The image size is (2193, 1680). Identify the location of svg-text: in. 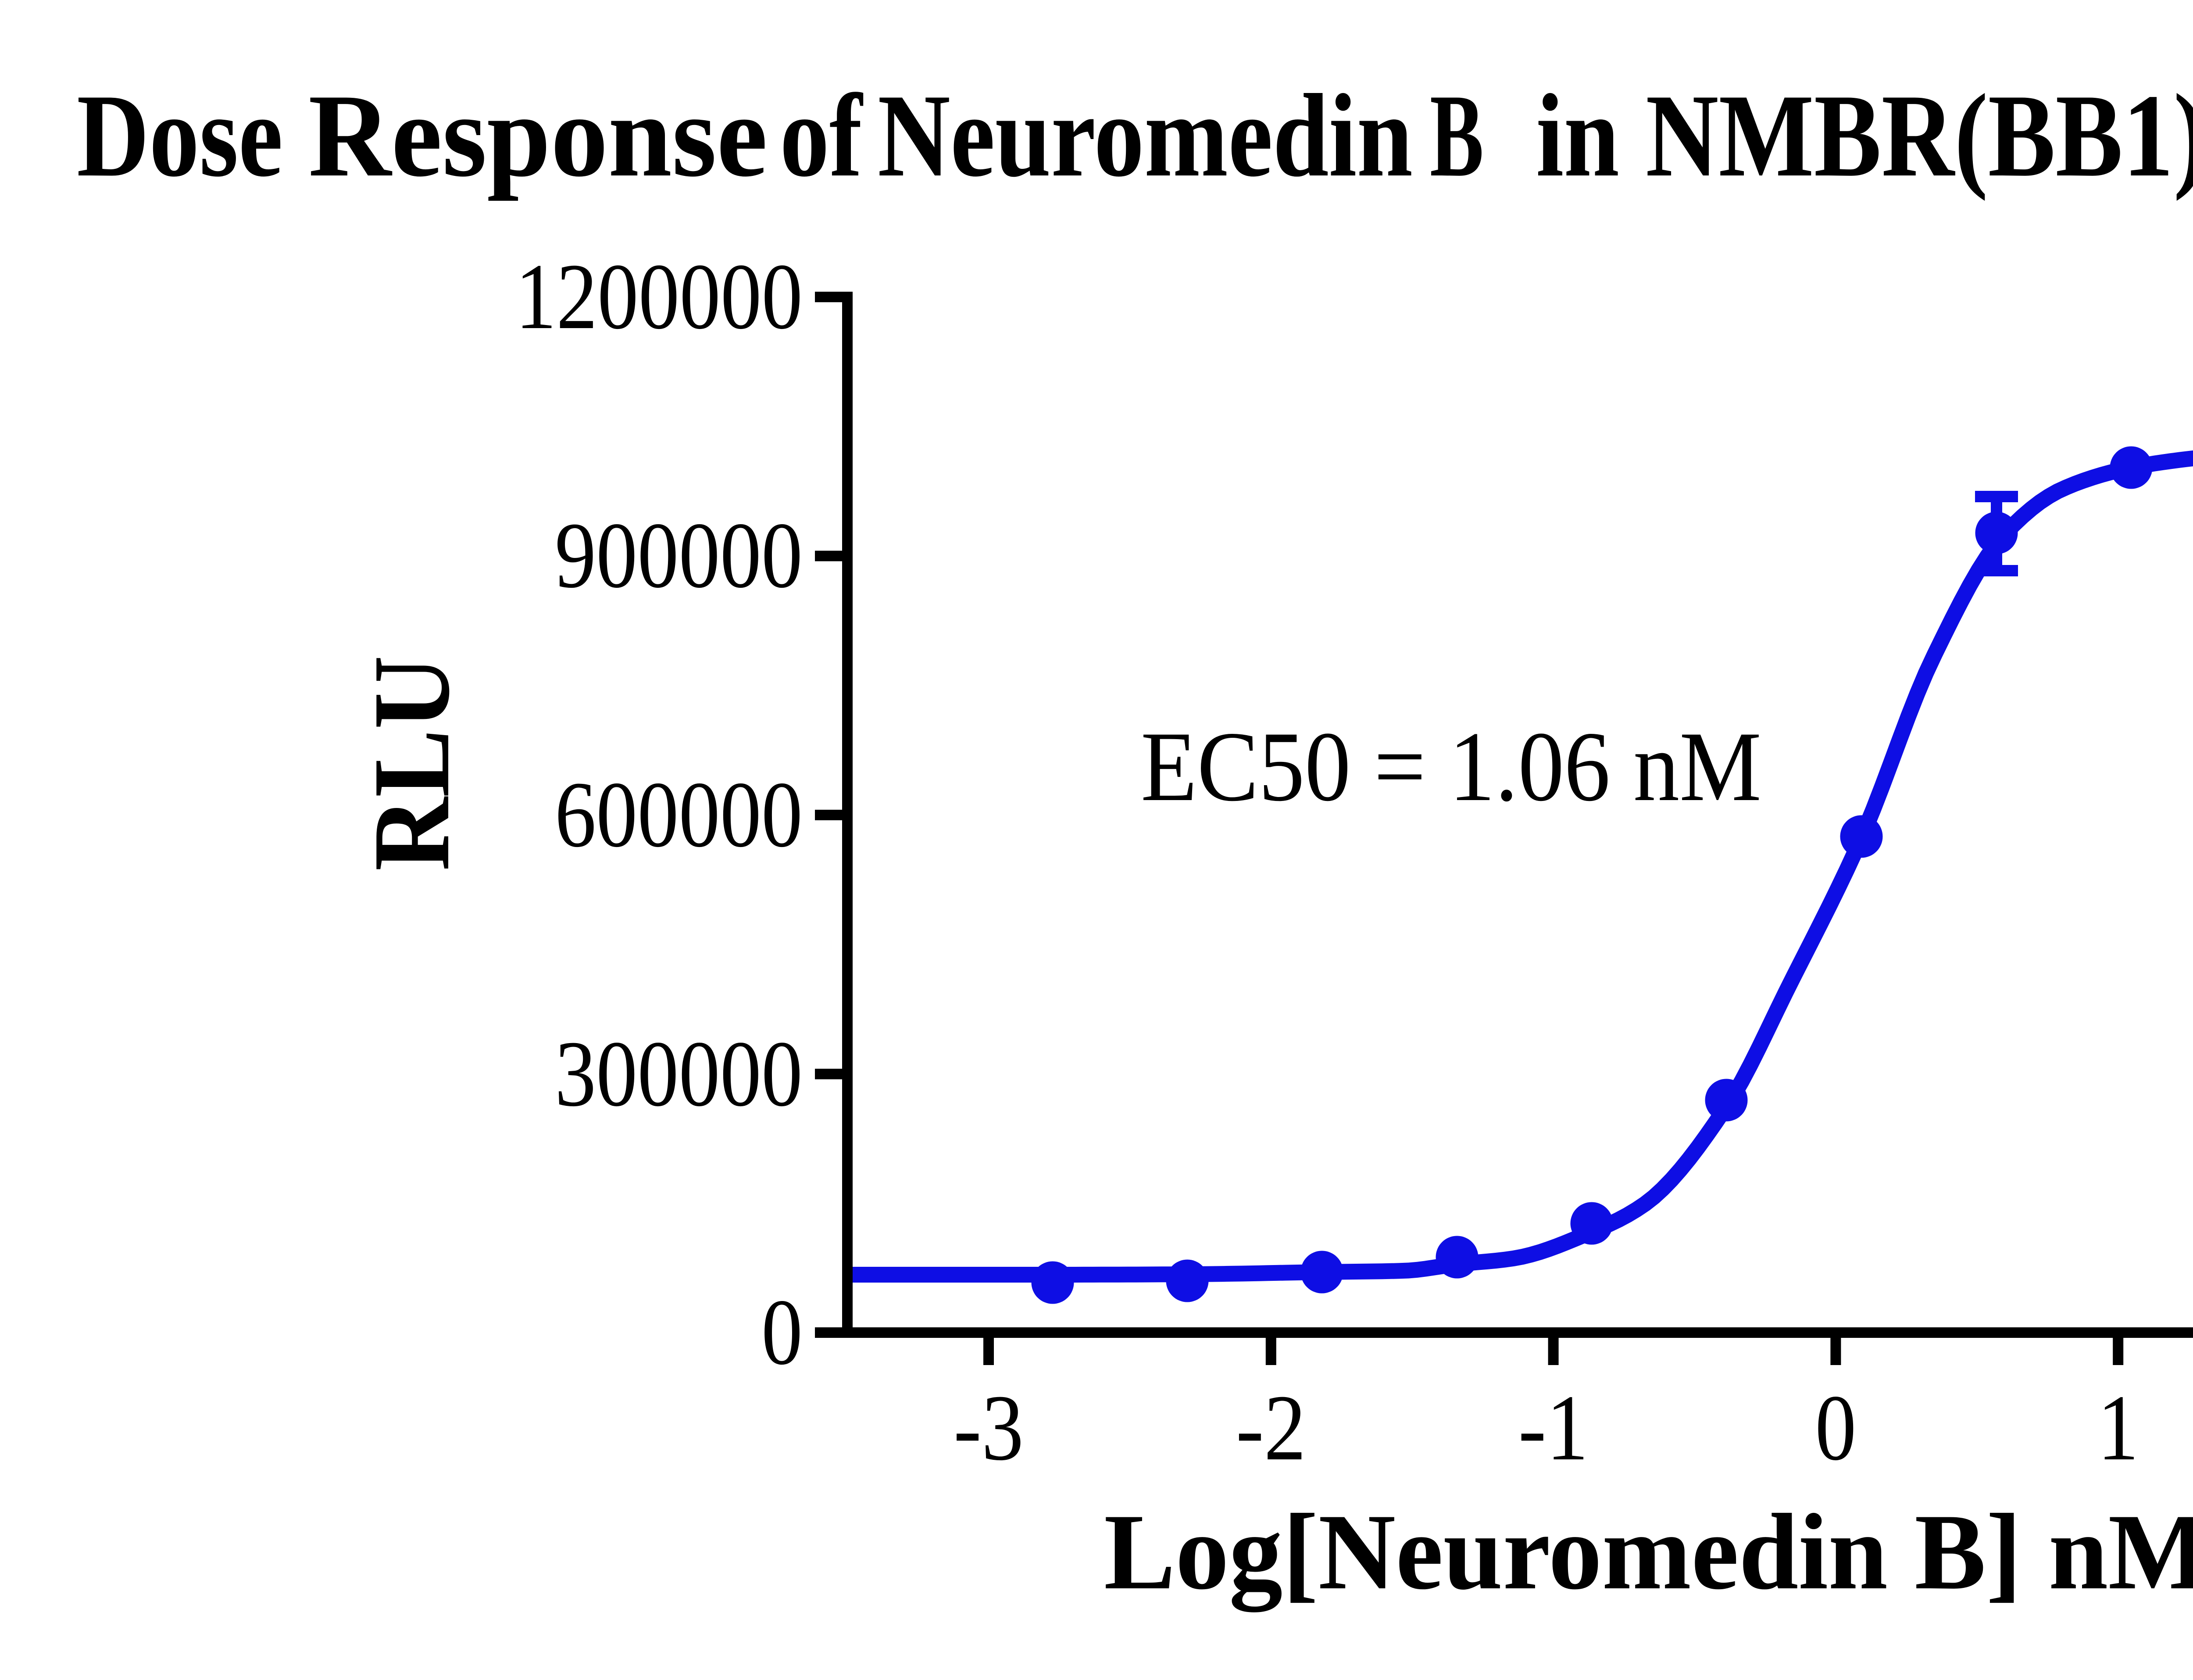
(1577, 135).